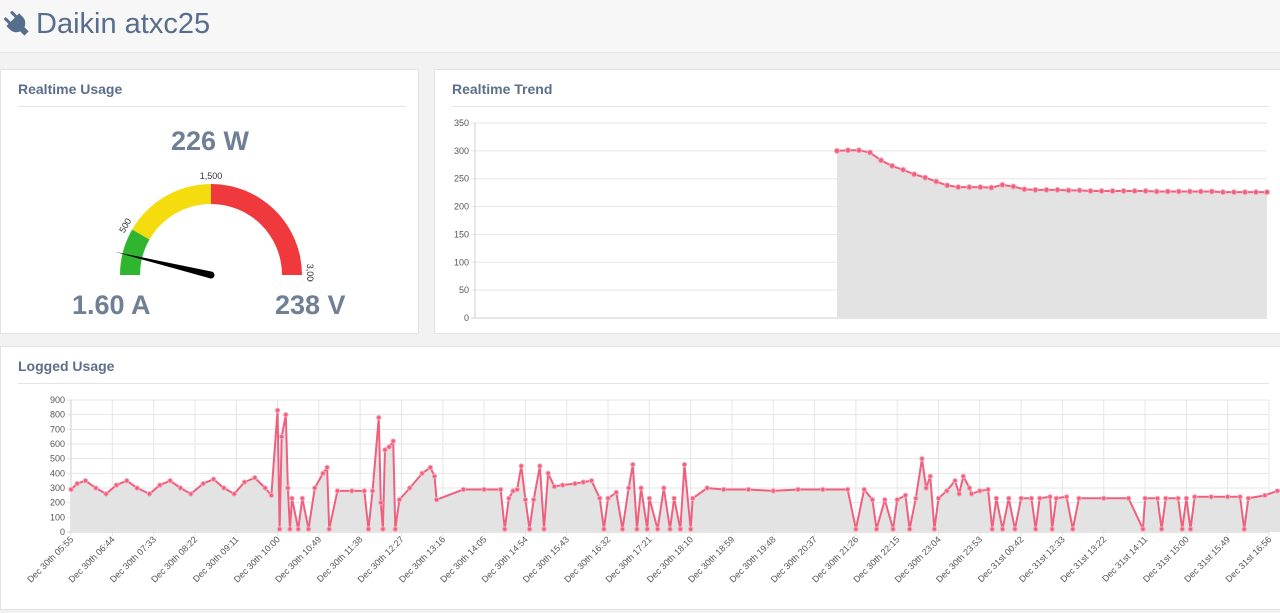 This screenshot has height=613, width=1280. I want to click on y-tick-label: 400, so click(57, 473).